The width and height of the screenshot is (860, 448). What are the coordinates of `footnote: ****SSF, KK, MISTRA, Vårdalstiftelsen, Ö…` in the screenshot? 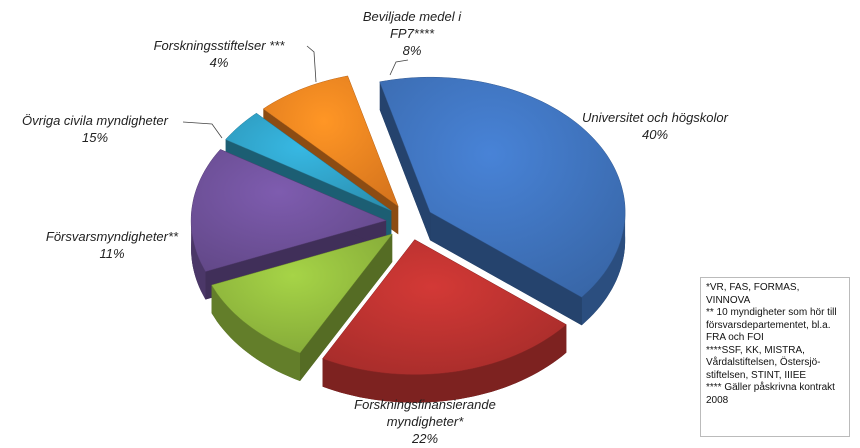 It's located at (763, 362).